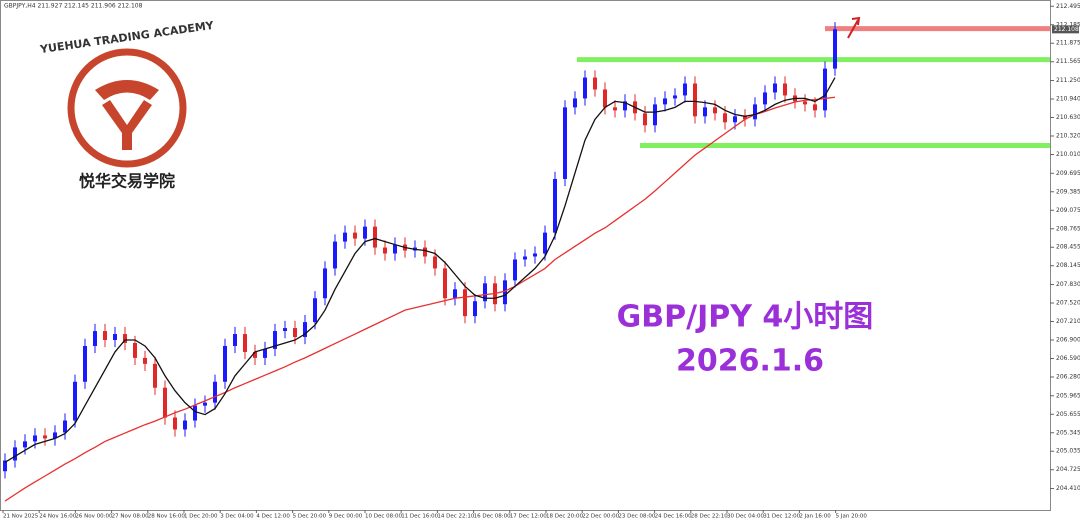 This screenshot has height=521, width=1080. Describe the element at coordinates (636, 517) in the screenshot. I see `x-tick-label: 23 Dec 08:00` at that location.